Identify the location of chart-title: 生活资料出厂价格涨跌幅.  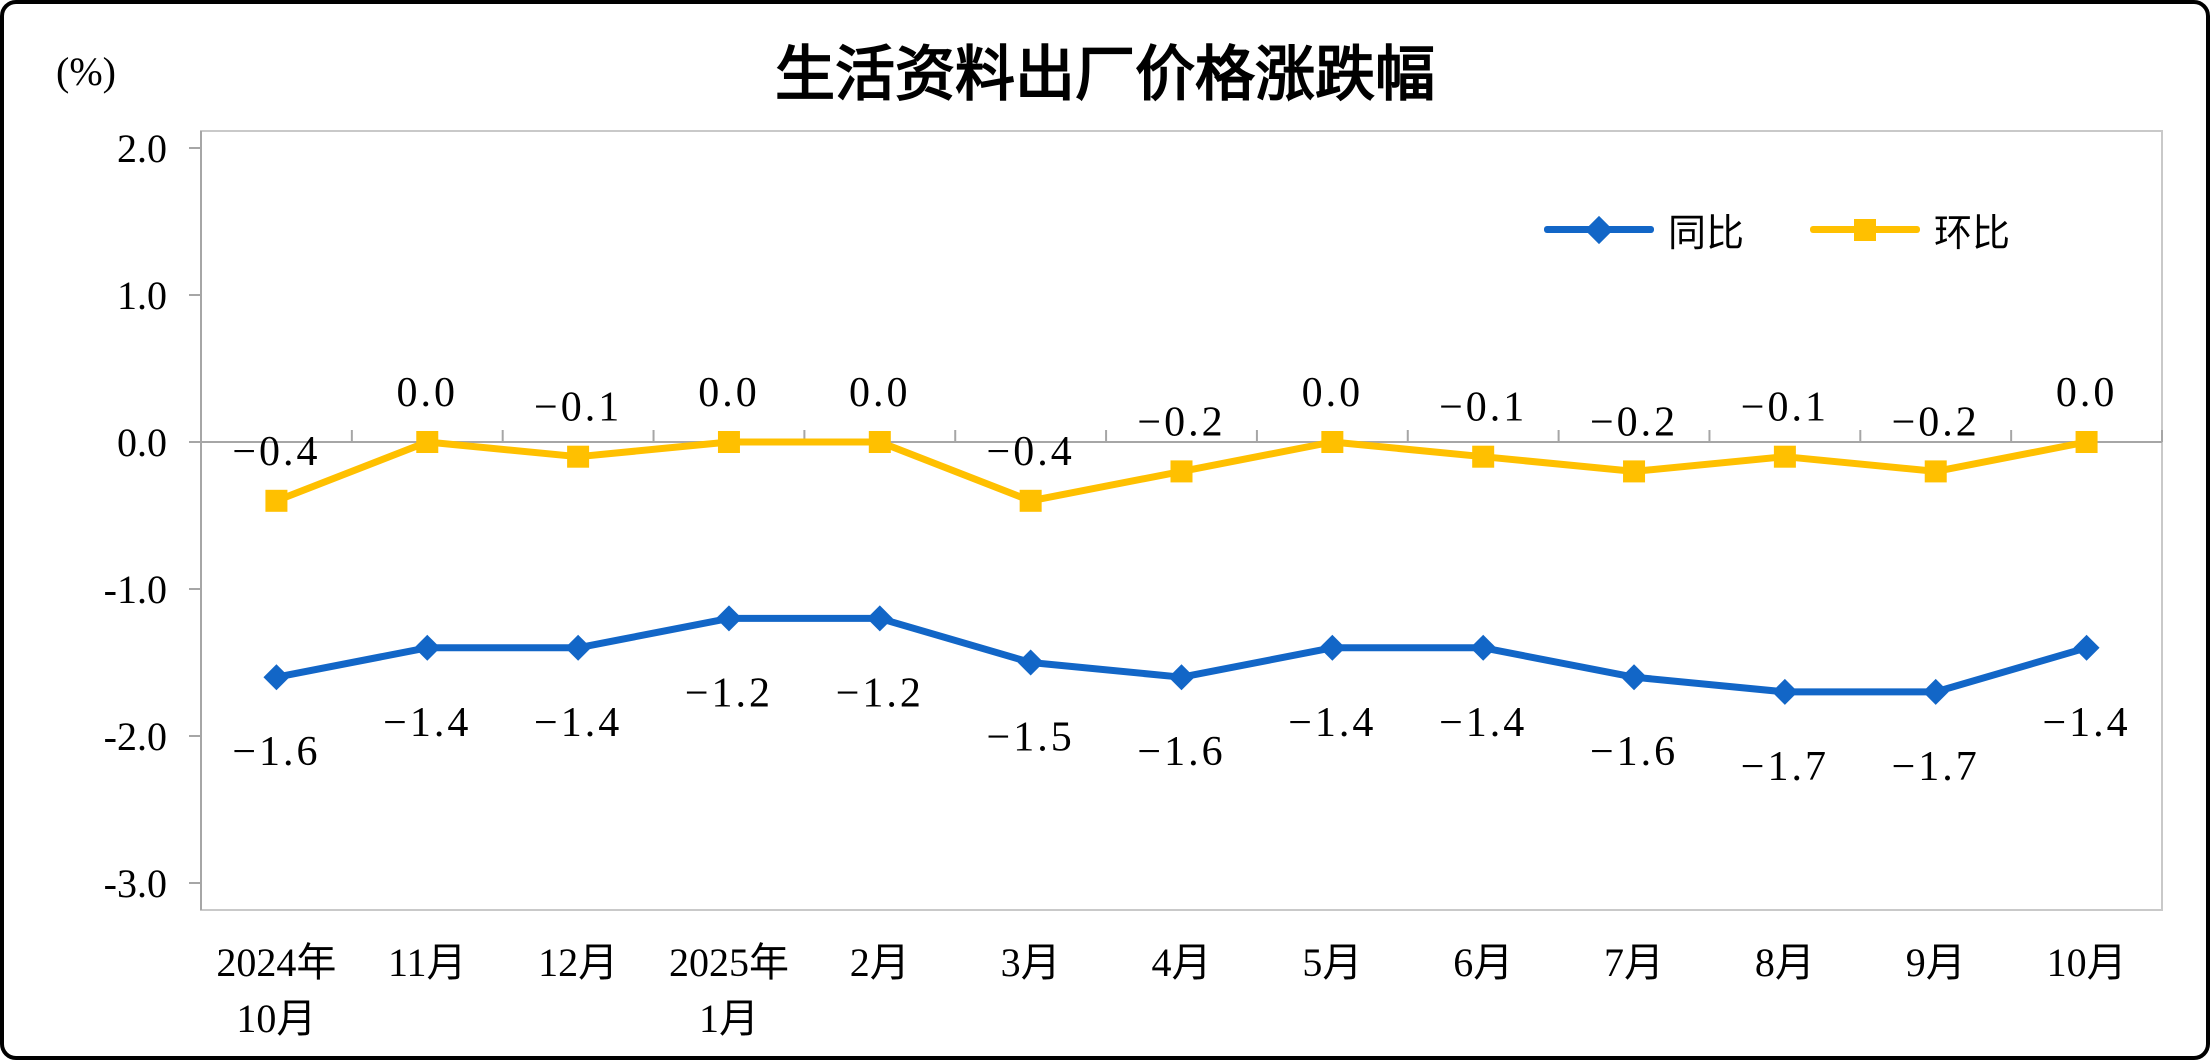
(1105, 74).